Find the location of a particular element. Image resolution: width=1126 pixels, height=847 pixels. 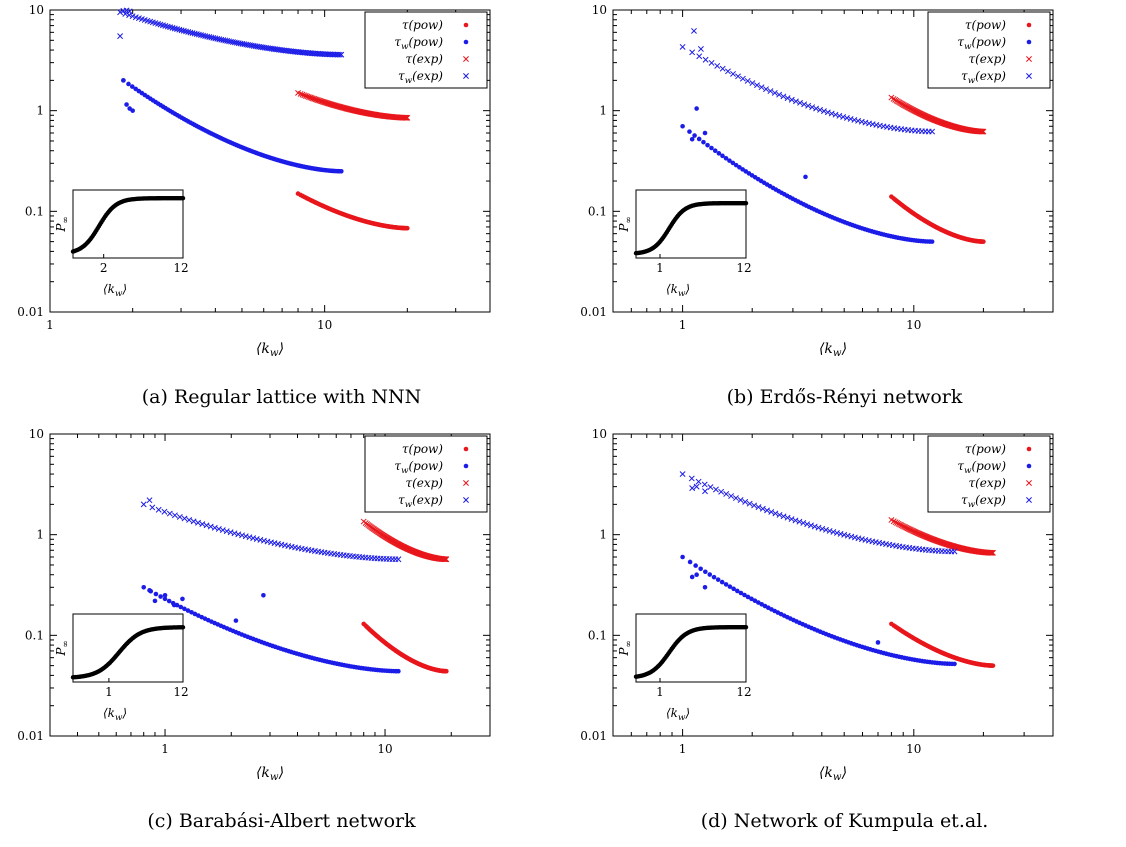

series-τ_w(exp) is located at coordinates (231, 32).